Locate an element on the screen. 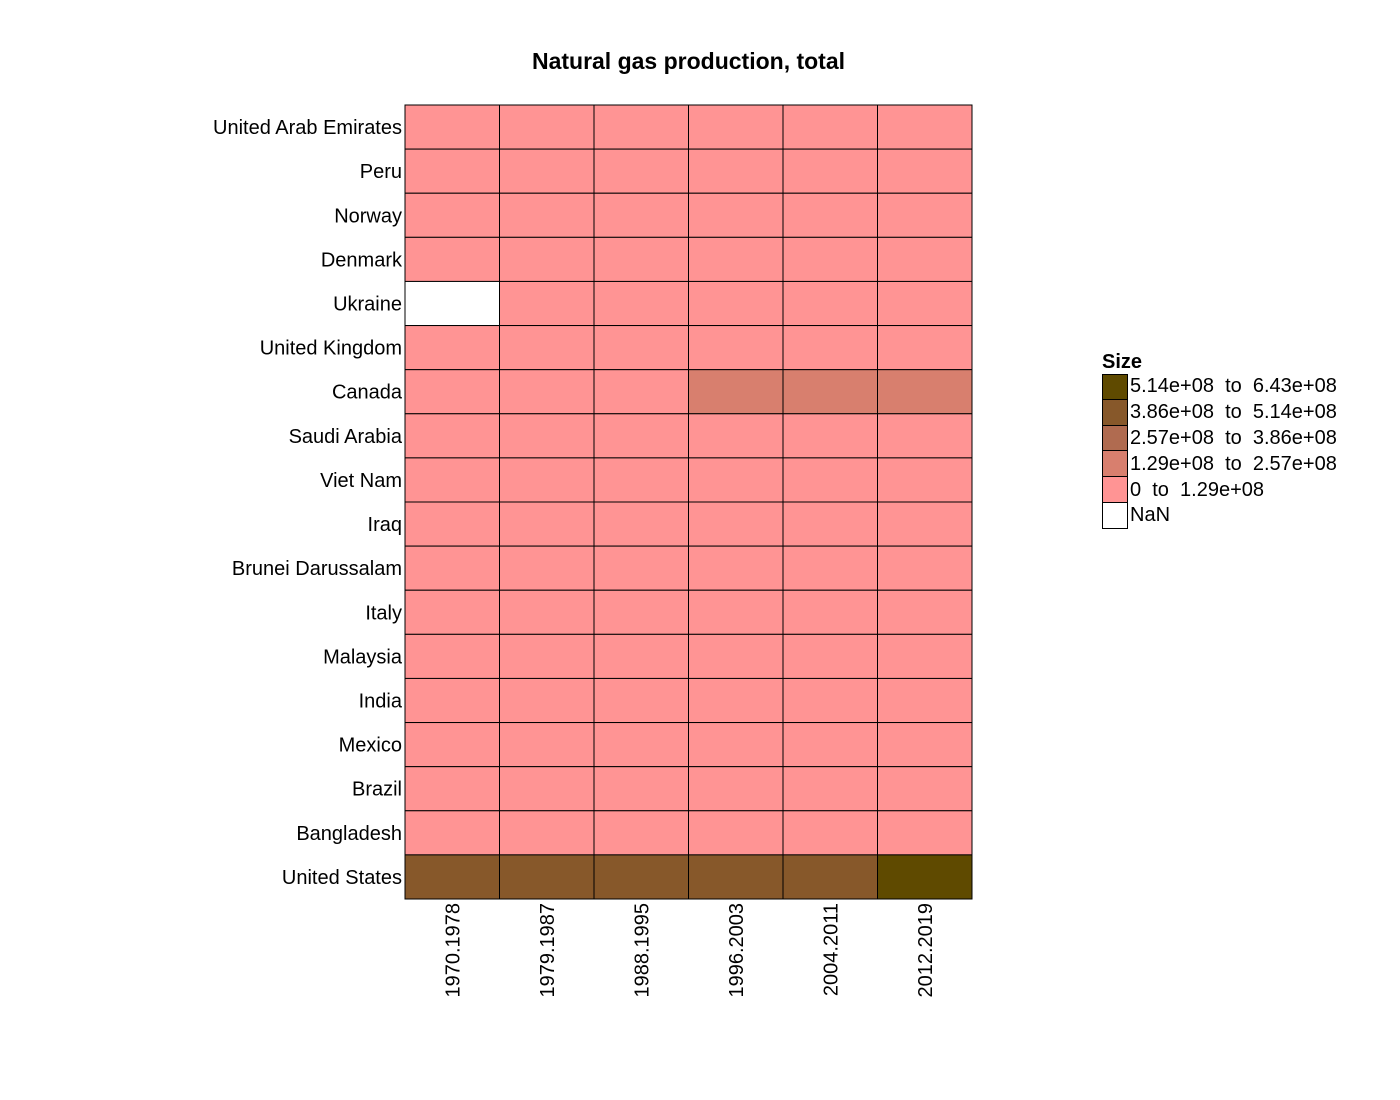  heatmap-cell-brunei-darussalam-1979-1987 is located at coordinates (547, 568).